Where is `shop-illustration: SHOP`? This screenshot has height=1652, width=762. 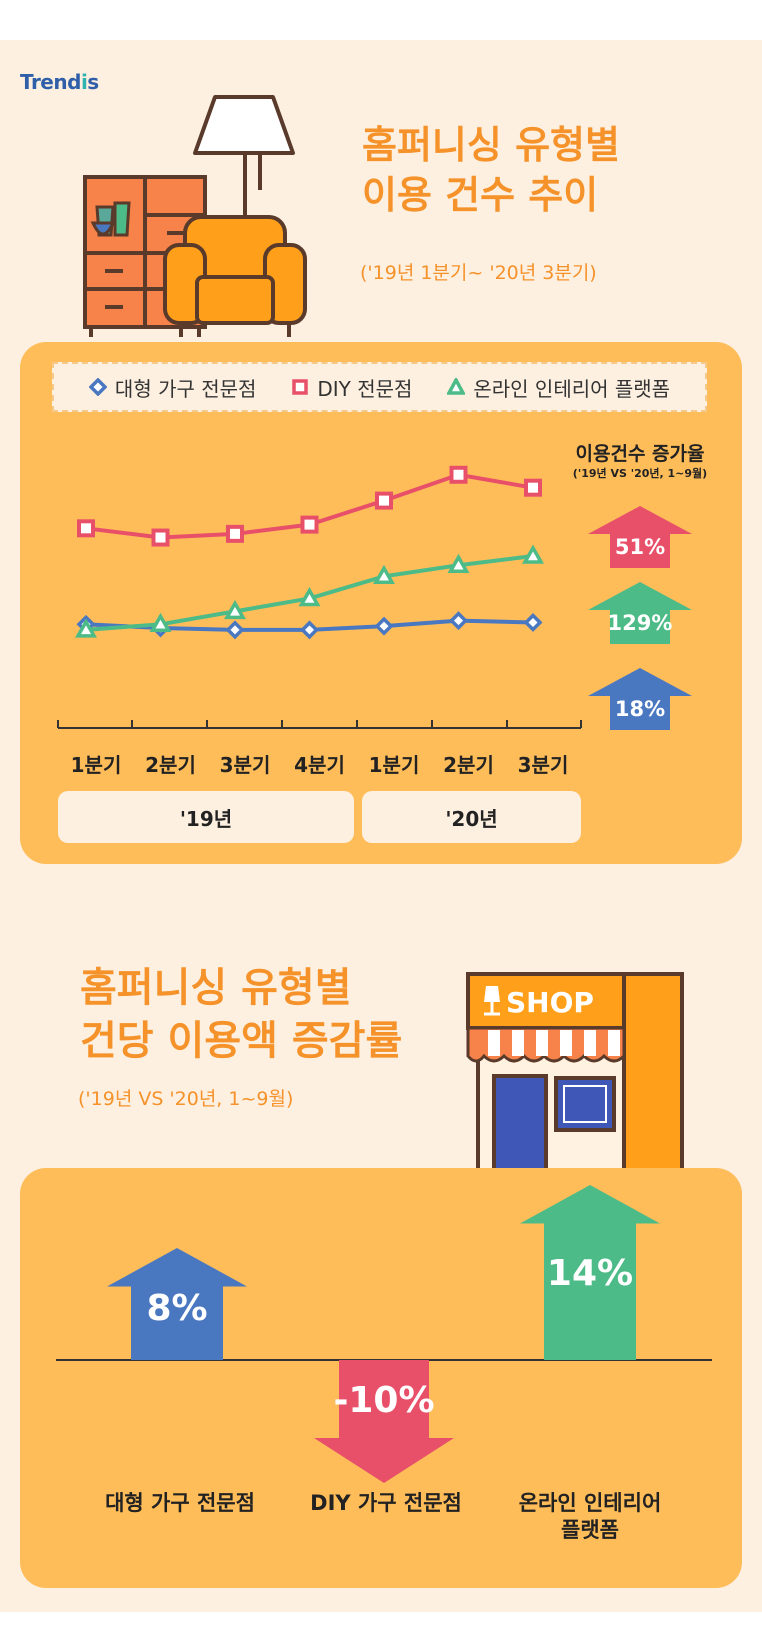
shop-illustration: SHOP is located at coordinates (575, 1071).